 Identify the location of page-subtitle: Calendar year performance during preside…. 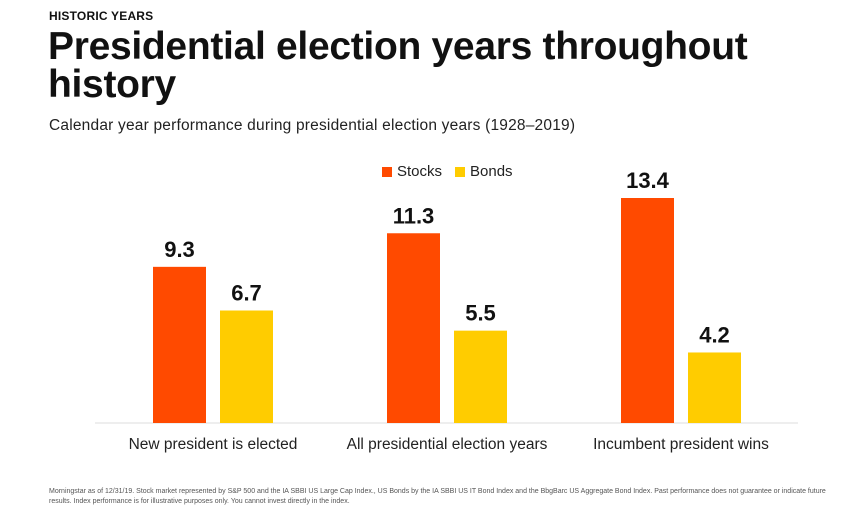
(312, 125).